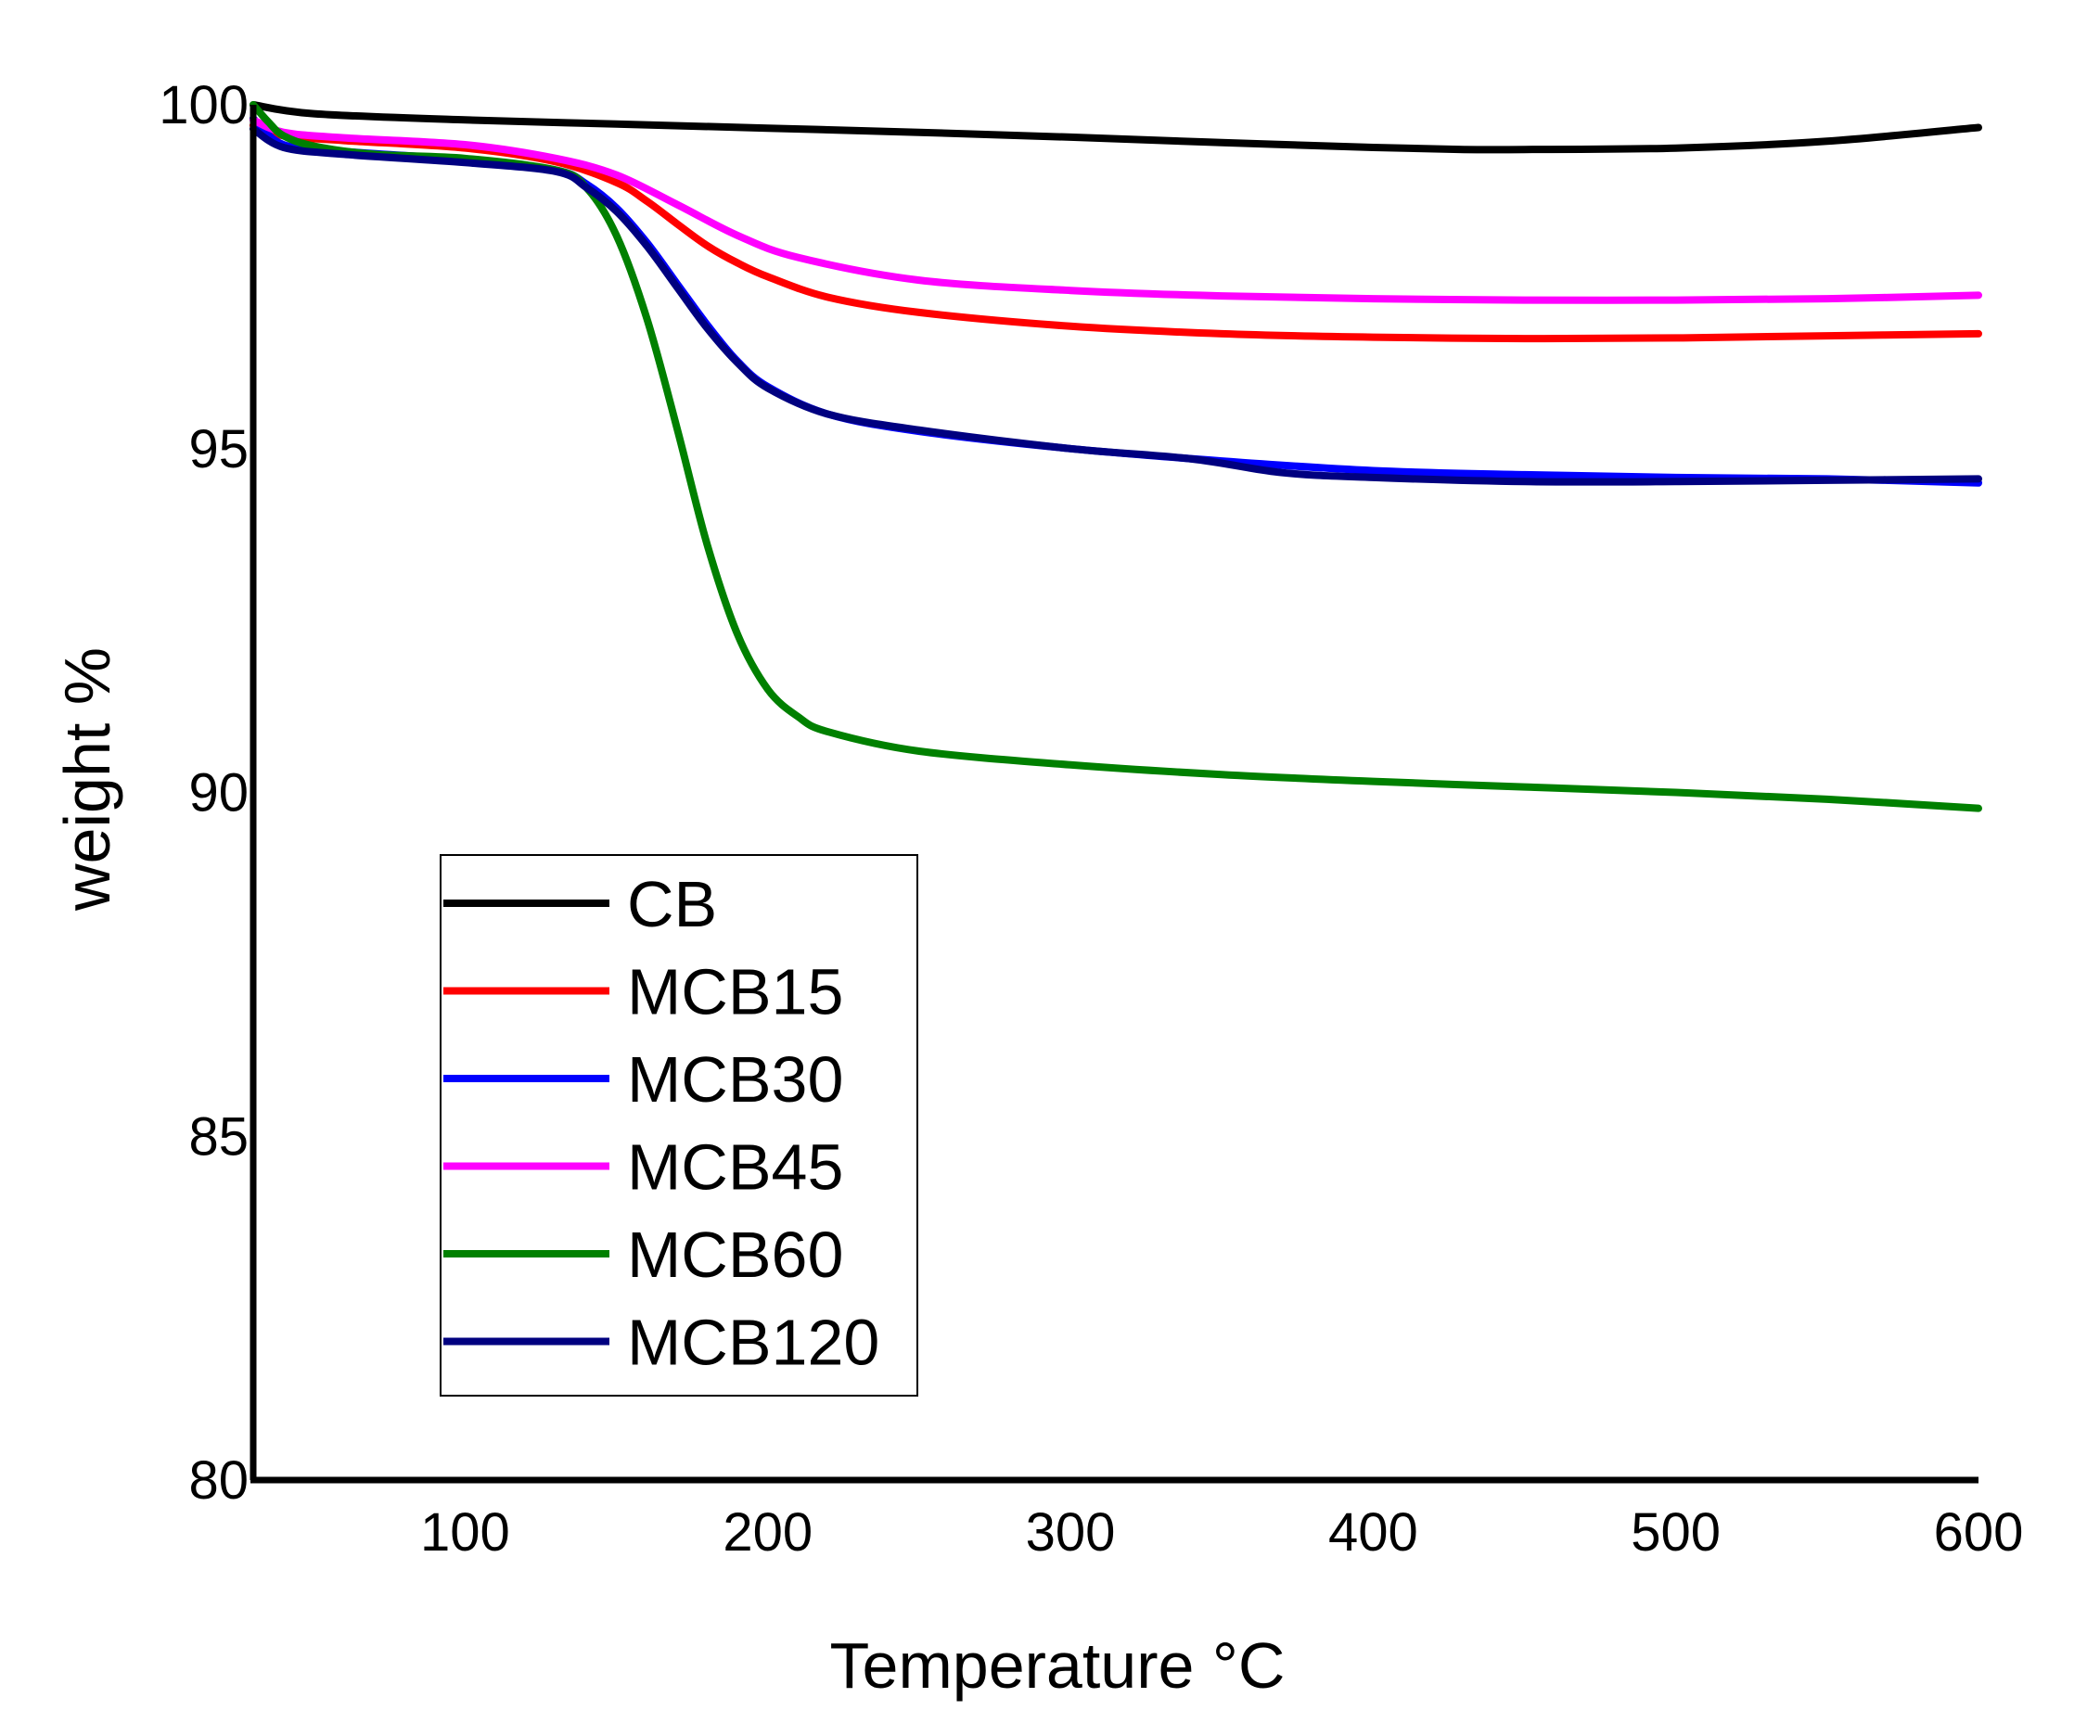  I want to click on legend-label-mcb15: MCB15, so click(735, 992).